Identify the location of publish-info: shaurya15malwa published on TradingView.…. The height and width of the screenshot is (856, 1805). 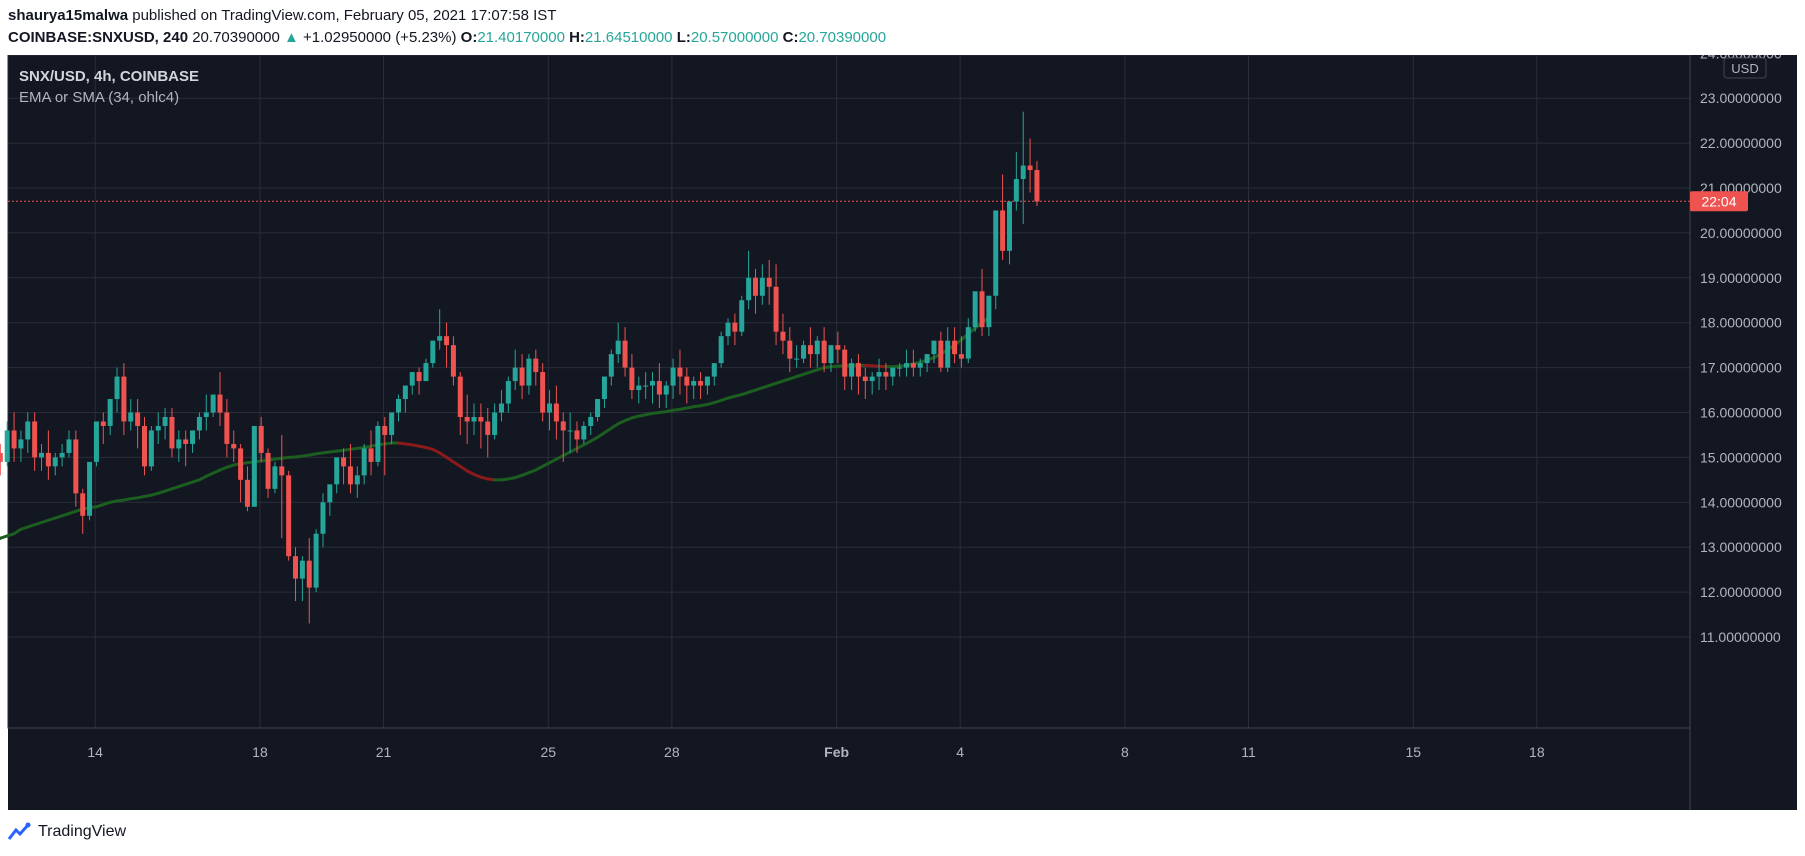
(282, 15).